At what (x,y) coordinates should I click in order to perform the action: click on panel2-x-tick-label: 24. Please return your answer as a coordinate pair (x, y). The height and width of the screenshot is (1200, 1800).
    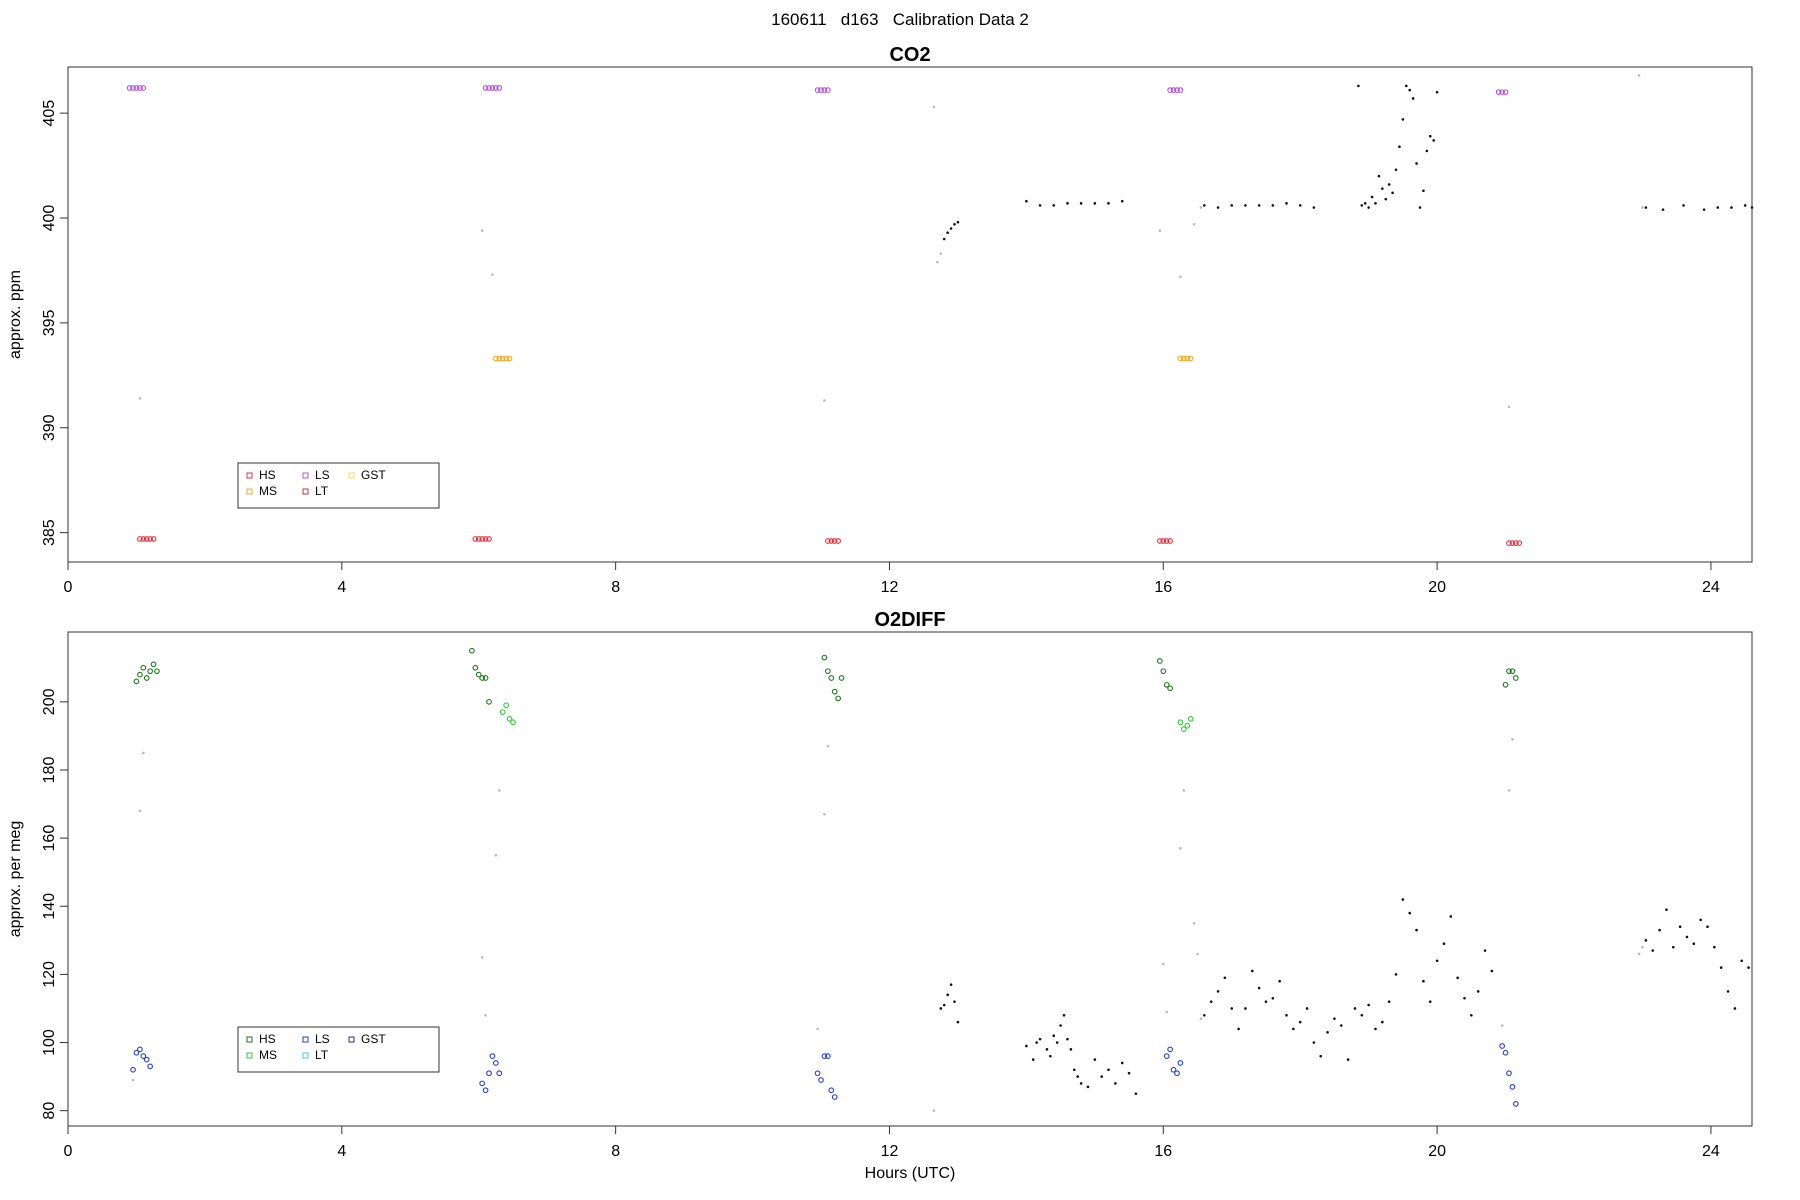
    Looking at the image, I should click on (1711, 1151).